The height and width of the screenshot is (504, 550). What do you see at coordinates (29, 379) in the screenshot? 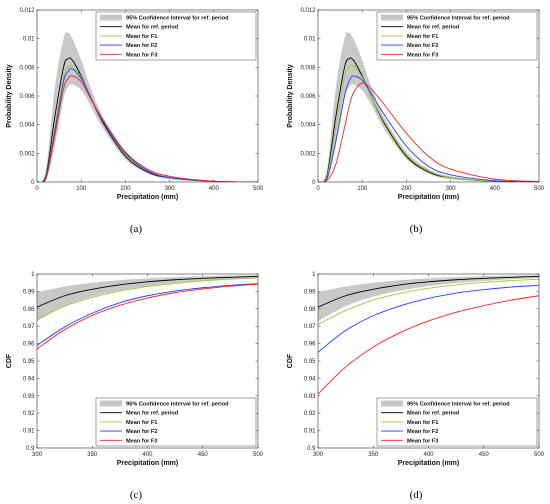
I see `y-tick-label: 0.94` at bounding box center [29, 379].